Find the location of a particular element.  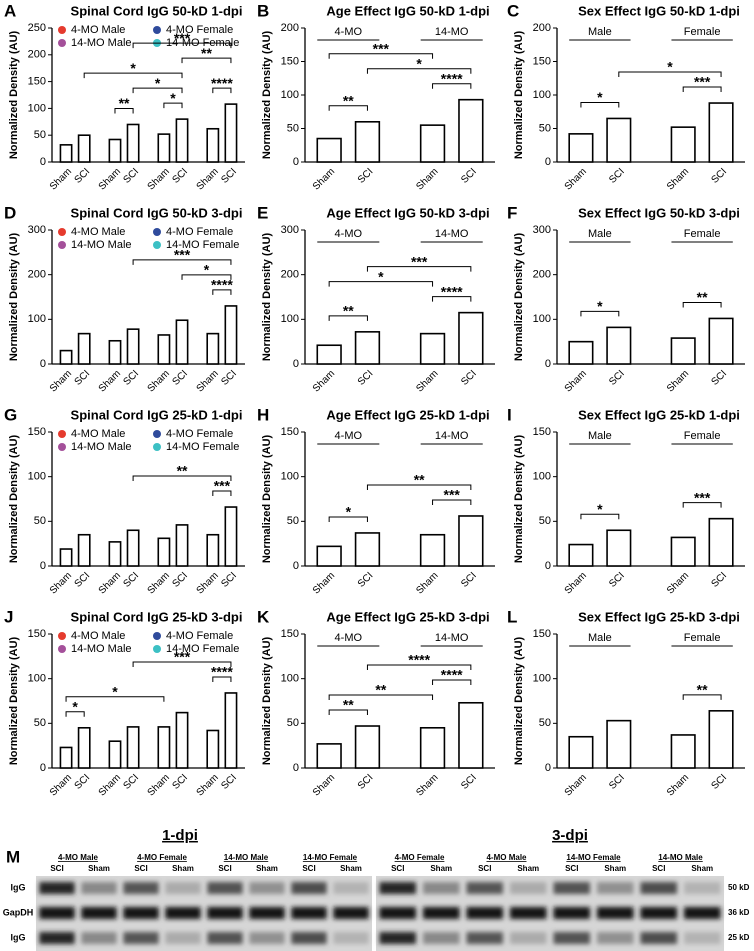

chart-title: Age Effect IgG 50-kD 1-dpi is located at coordinates (407, 10).